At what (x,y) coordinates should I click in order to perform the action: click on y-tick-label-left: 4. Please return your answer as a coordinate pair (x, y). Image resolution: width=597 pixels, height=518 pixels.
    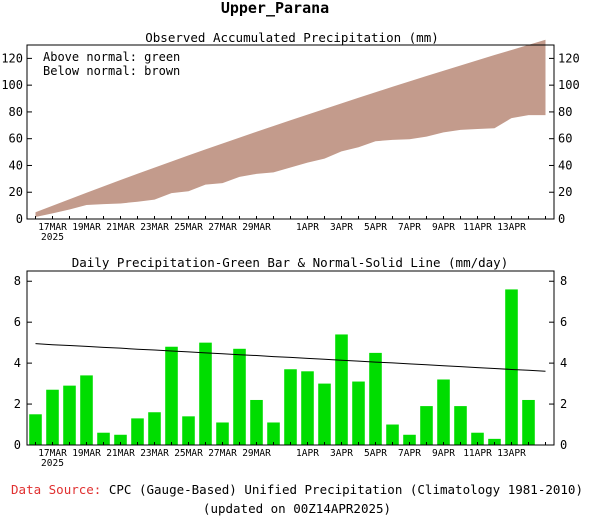
    Looking at the image, I should click on (17, 363).